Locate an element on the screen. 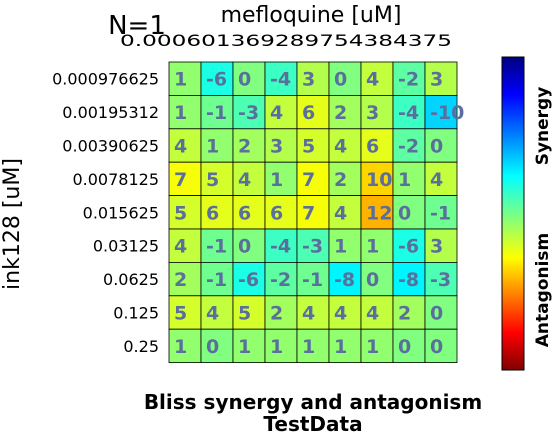 The width and height of the screenshot is (555, 437). x-axis-label: mefloquine [uM] is located at coordinates (311, 15).